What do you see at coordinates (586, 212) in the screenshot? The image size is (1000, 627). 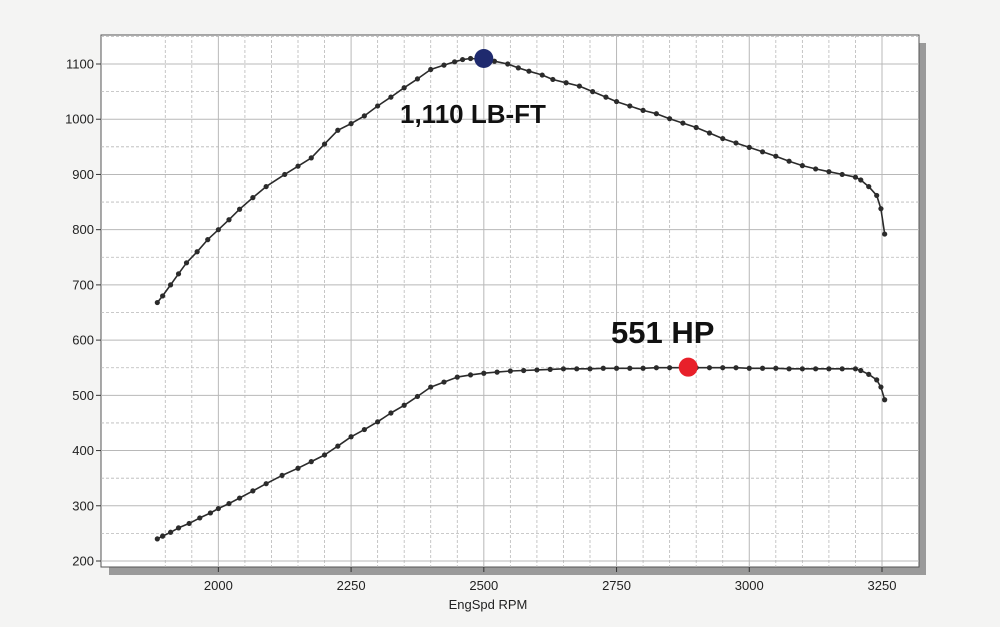 I see `peak-markers` at bounding box center [586, 212].